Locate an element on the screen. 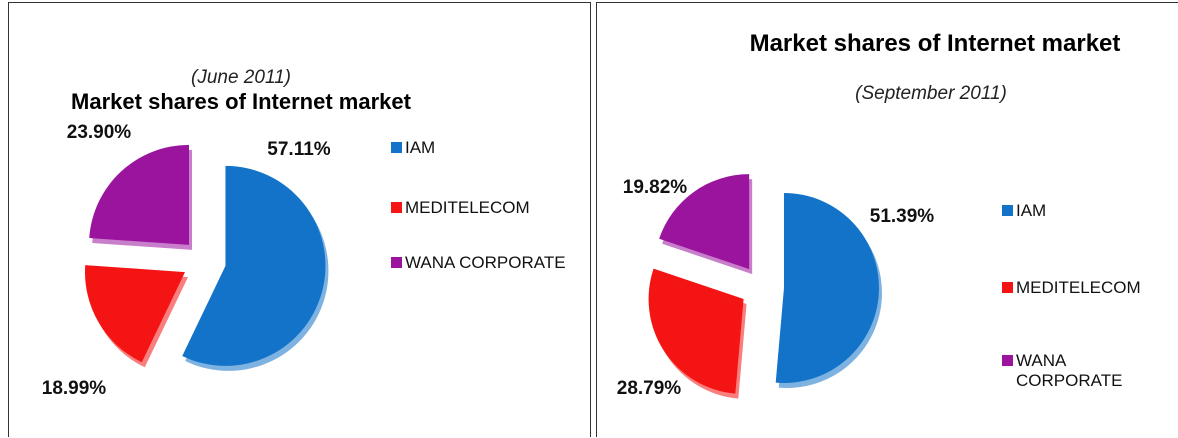 This screenshot has width=1178, height=438. data-label: 23.90% is located at coordinates (99, 132).